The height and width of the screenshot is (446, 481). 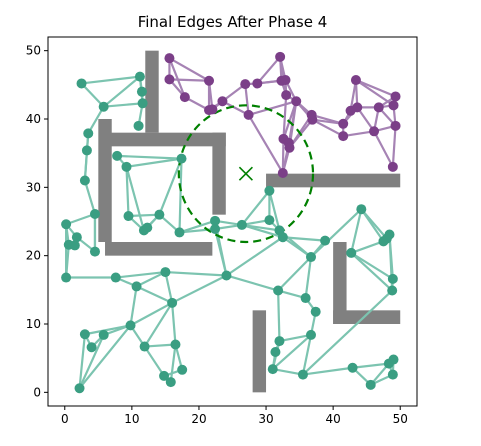 What do you see at coordinates (233, 22) in the screenshot?
I see `chart-title: Final Edges After Phase 4` at bounding box center [233, 22].